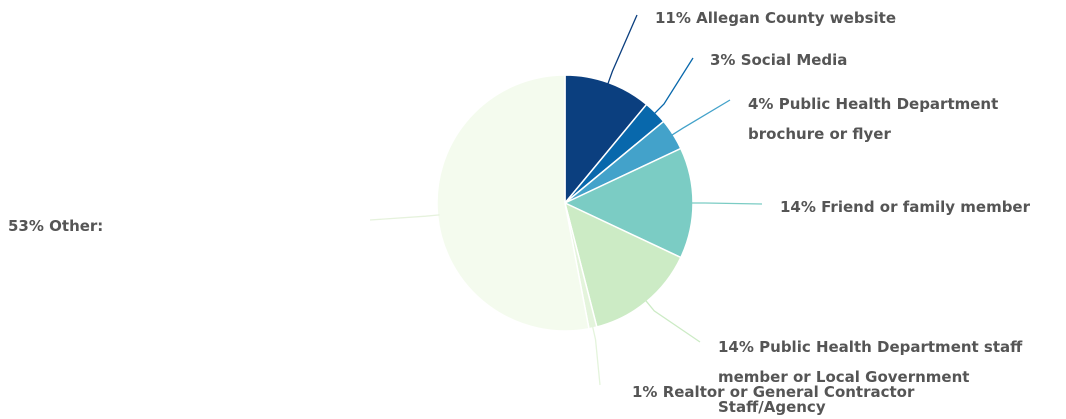 This screenshot has width=1066, height=419. I want to click on category-label: Realtor or General Contractor, so click(788, 392).